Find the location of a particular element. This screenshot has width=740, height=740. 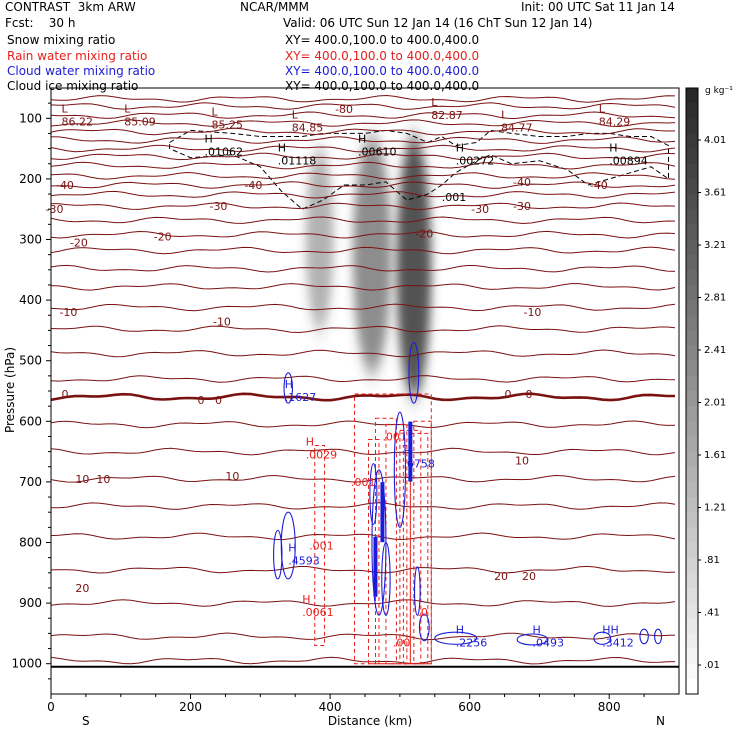

isotherm-label-23: 10 is located at coordinates (522, 461).